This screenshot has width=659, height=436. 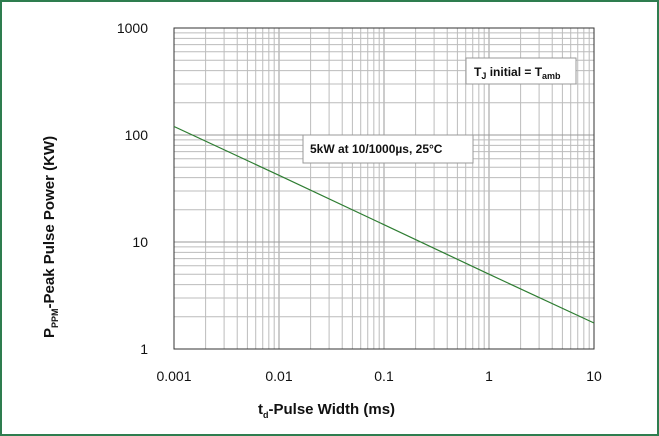 I want to click on x-tick-labels: 0.001 0.01 0.1 1 10, so click(x=379, y=376).